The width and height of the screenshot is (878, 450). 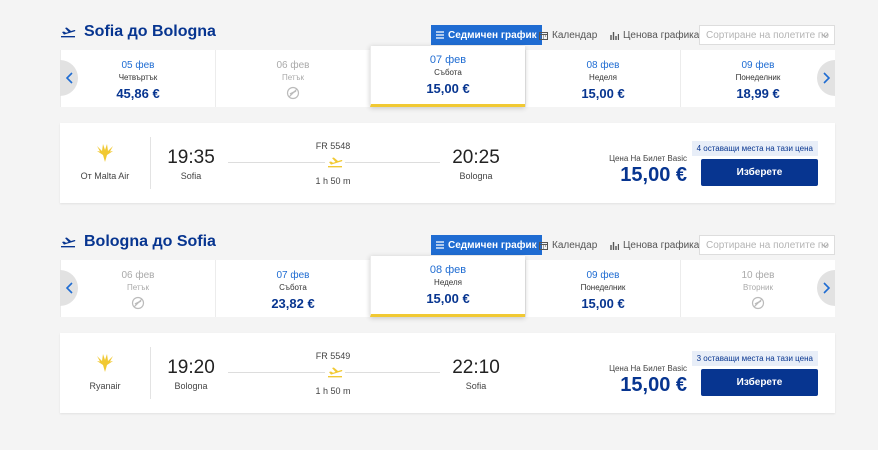 I want to click on day-cell: 07 фев Събота 15,00 €, so click(x=447, y=76).